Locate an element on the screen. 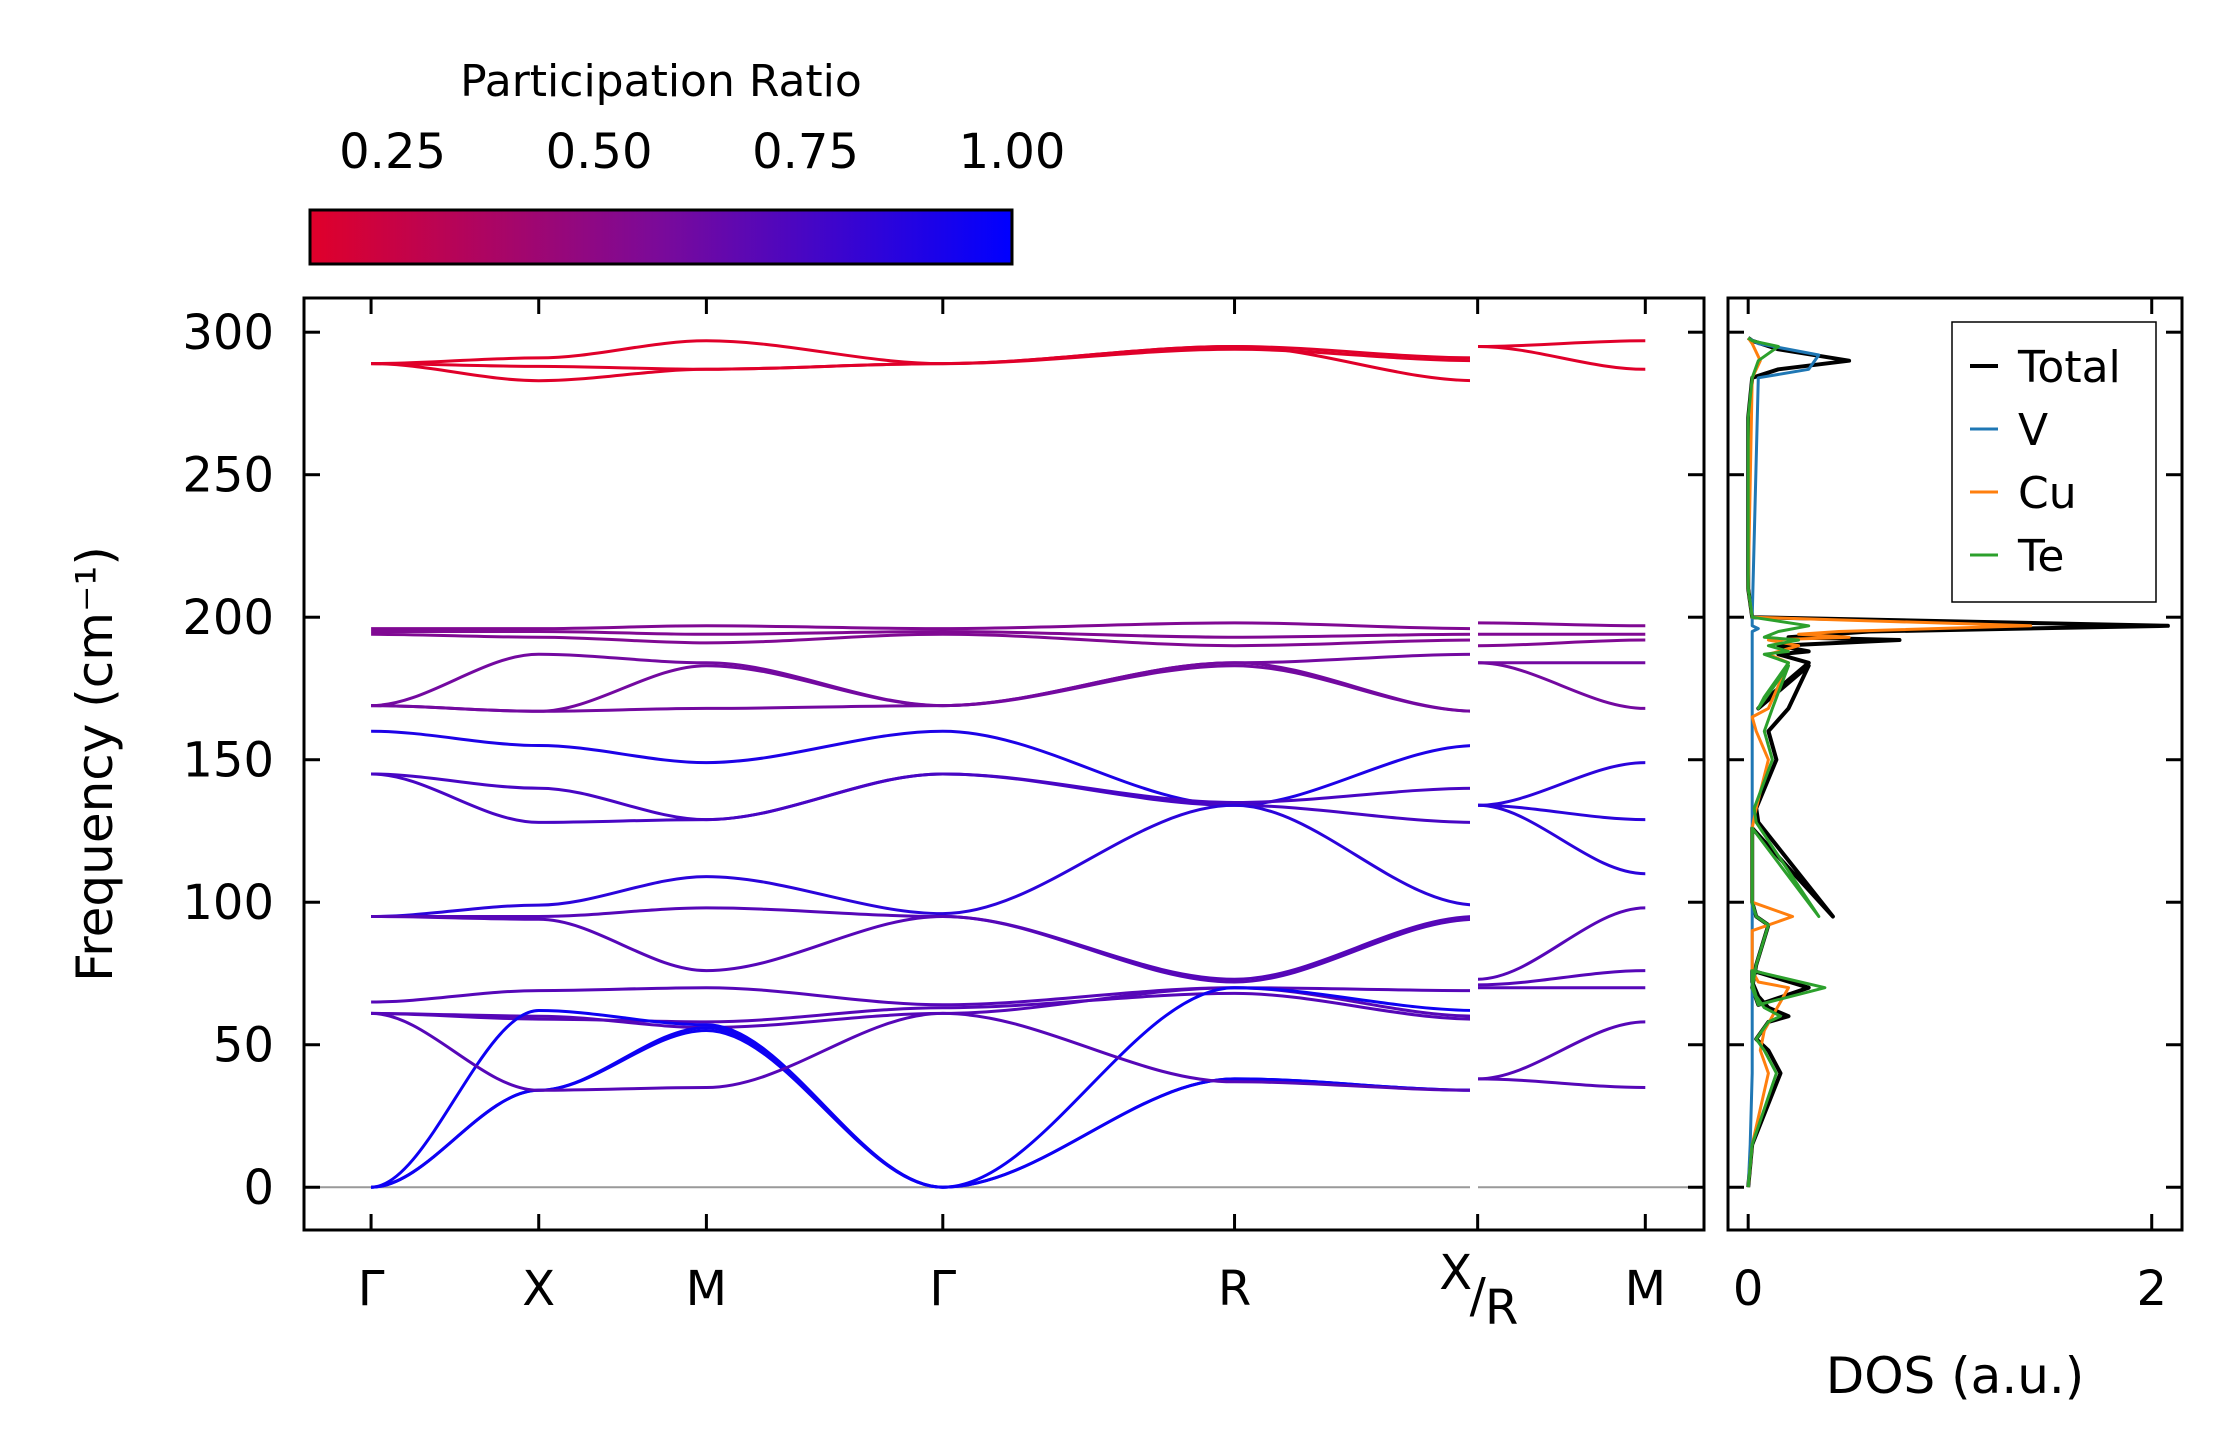 This screenshot has height=1455, width=2222. dos-series-v is located at coordinates (1783, 762).